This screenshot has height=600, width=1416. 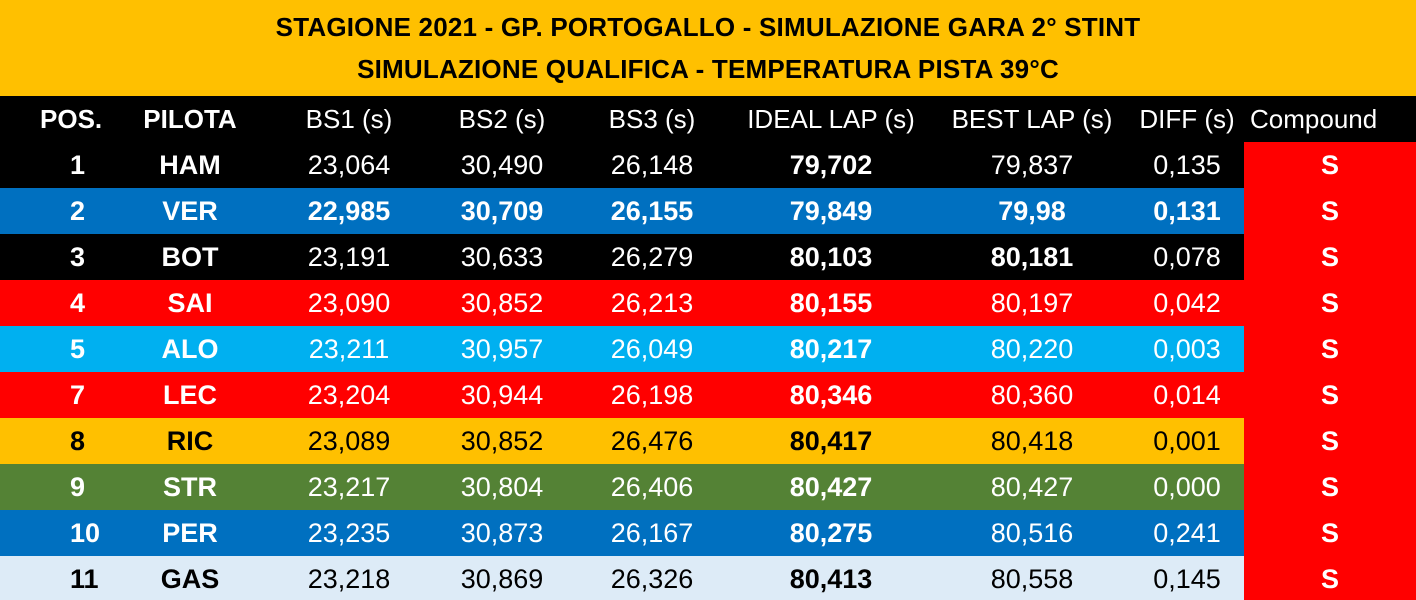 I want to click on pilota-cell: LEC, so click(x=190, y=394).